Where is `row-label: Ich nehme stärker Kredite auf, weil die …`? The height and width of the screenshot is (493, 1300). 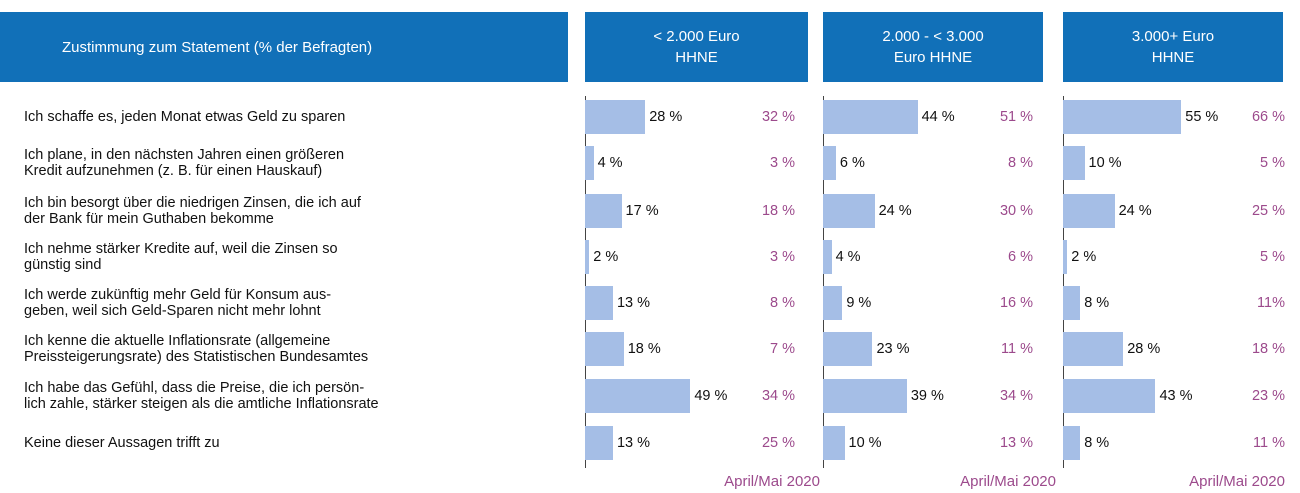
row-label: Ich nehme stärker Kredite auf, weil die … is located at coordinates (181, 257).